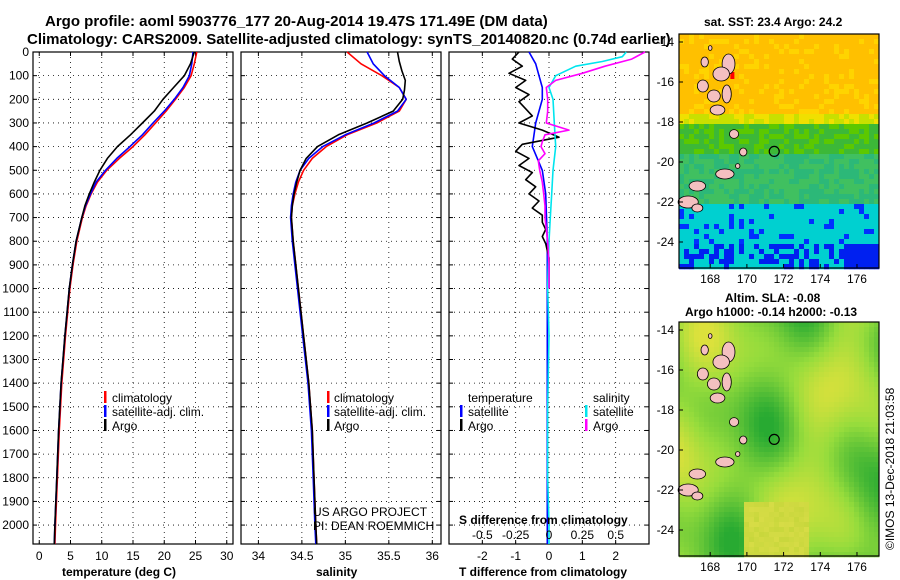 This screenshot has height=580, width=900. I want to click on temperature-lines, so click(125, 298).